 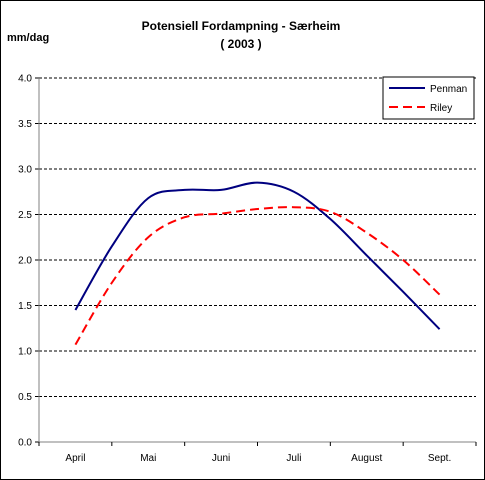 What do you see at coordinates (25, 124) in the screenshot?
I see `y-tick-label: 3.5` at bounding box center [25, 124].